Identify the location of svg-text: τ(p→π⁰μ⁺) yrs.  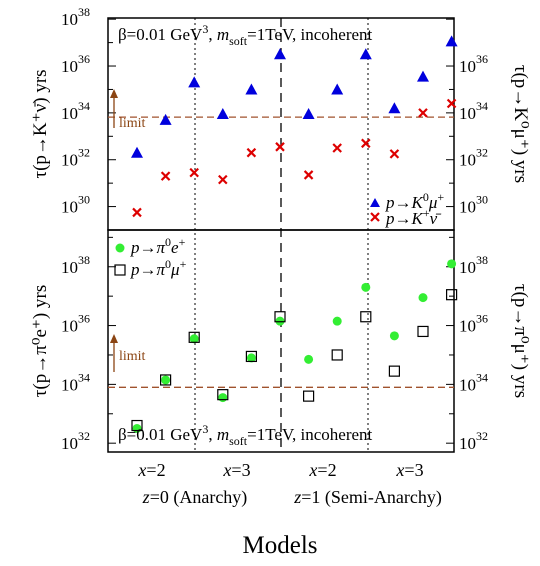
(520, 341).